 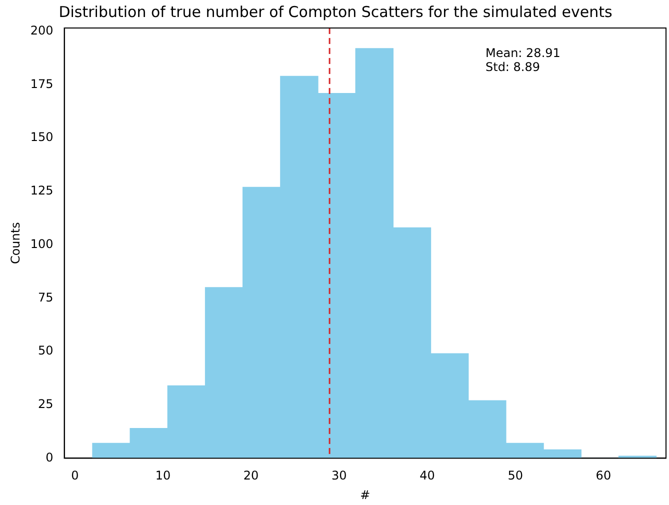 What do you see at coordinates (427, 475) in the screenshot?
I see `x-tick-label: 40` at bounding box center [427, 475].